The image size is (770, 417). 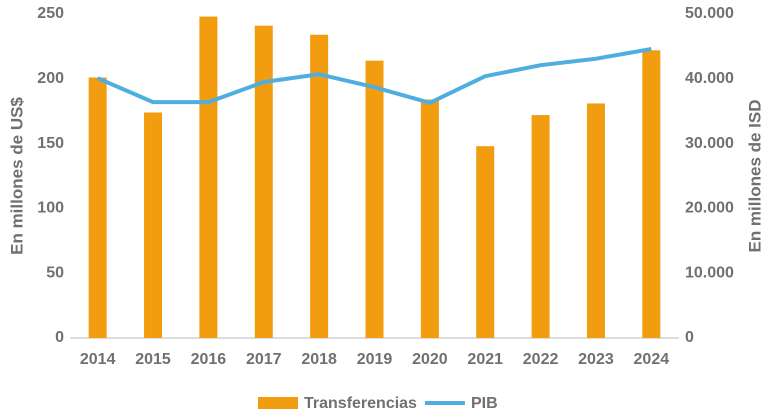 I want to click on line, so click(x=374, y=76).